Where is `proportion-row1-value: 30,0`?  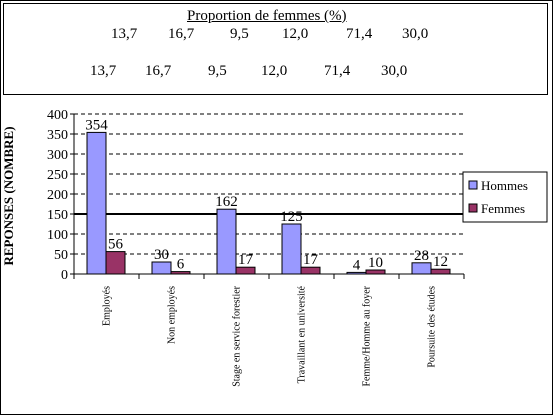
proportion-row1-value: 30,0 is located at coordinates (415, 34).